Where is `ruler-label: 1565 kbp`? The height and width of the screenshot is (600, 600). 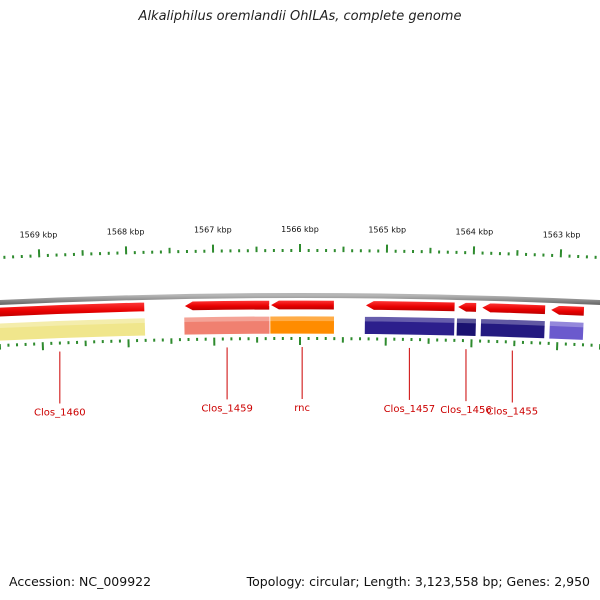
ruler-label: 1565 kbp is located at coordinates (387, 230).